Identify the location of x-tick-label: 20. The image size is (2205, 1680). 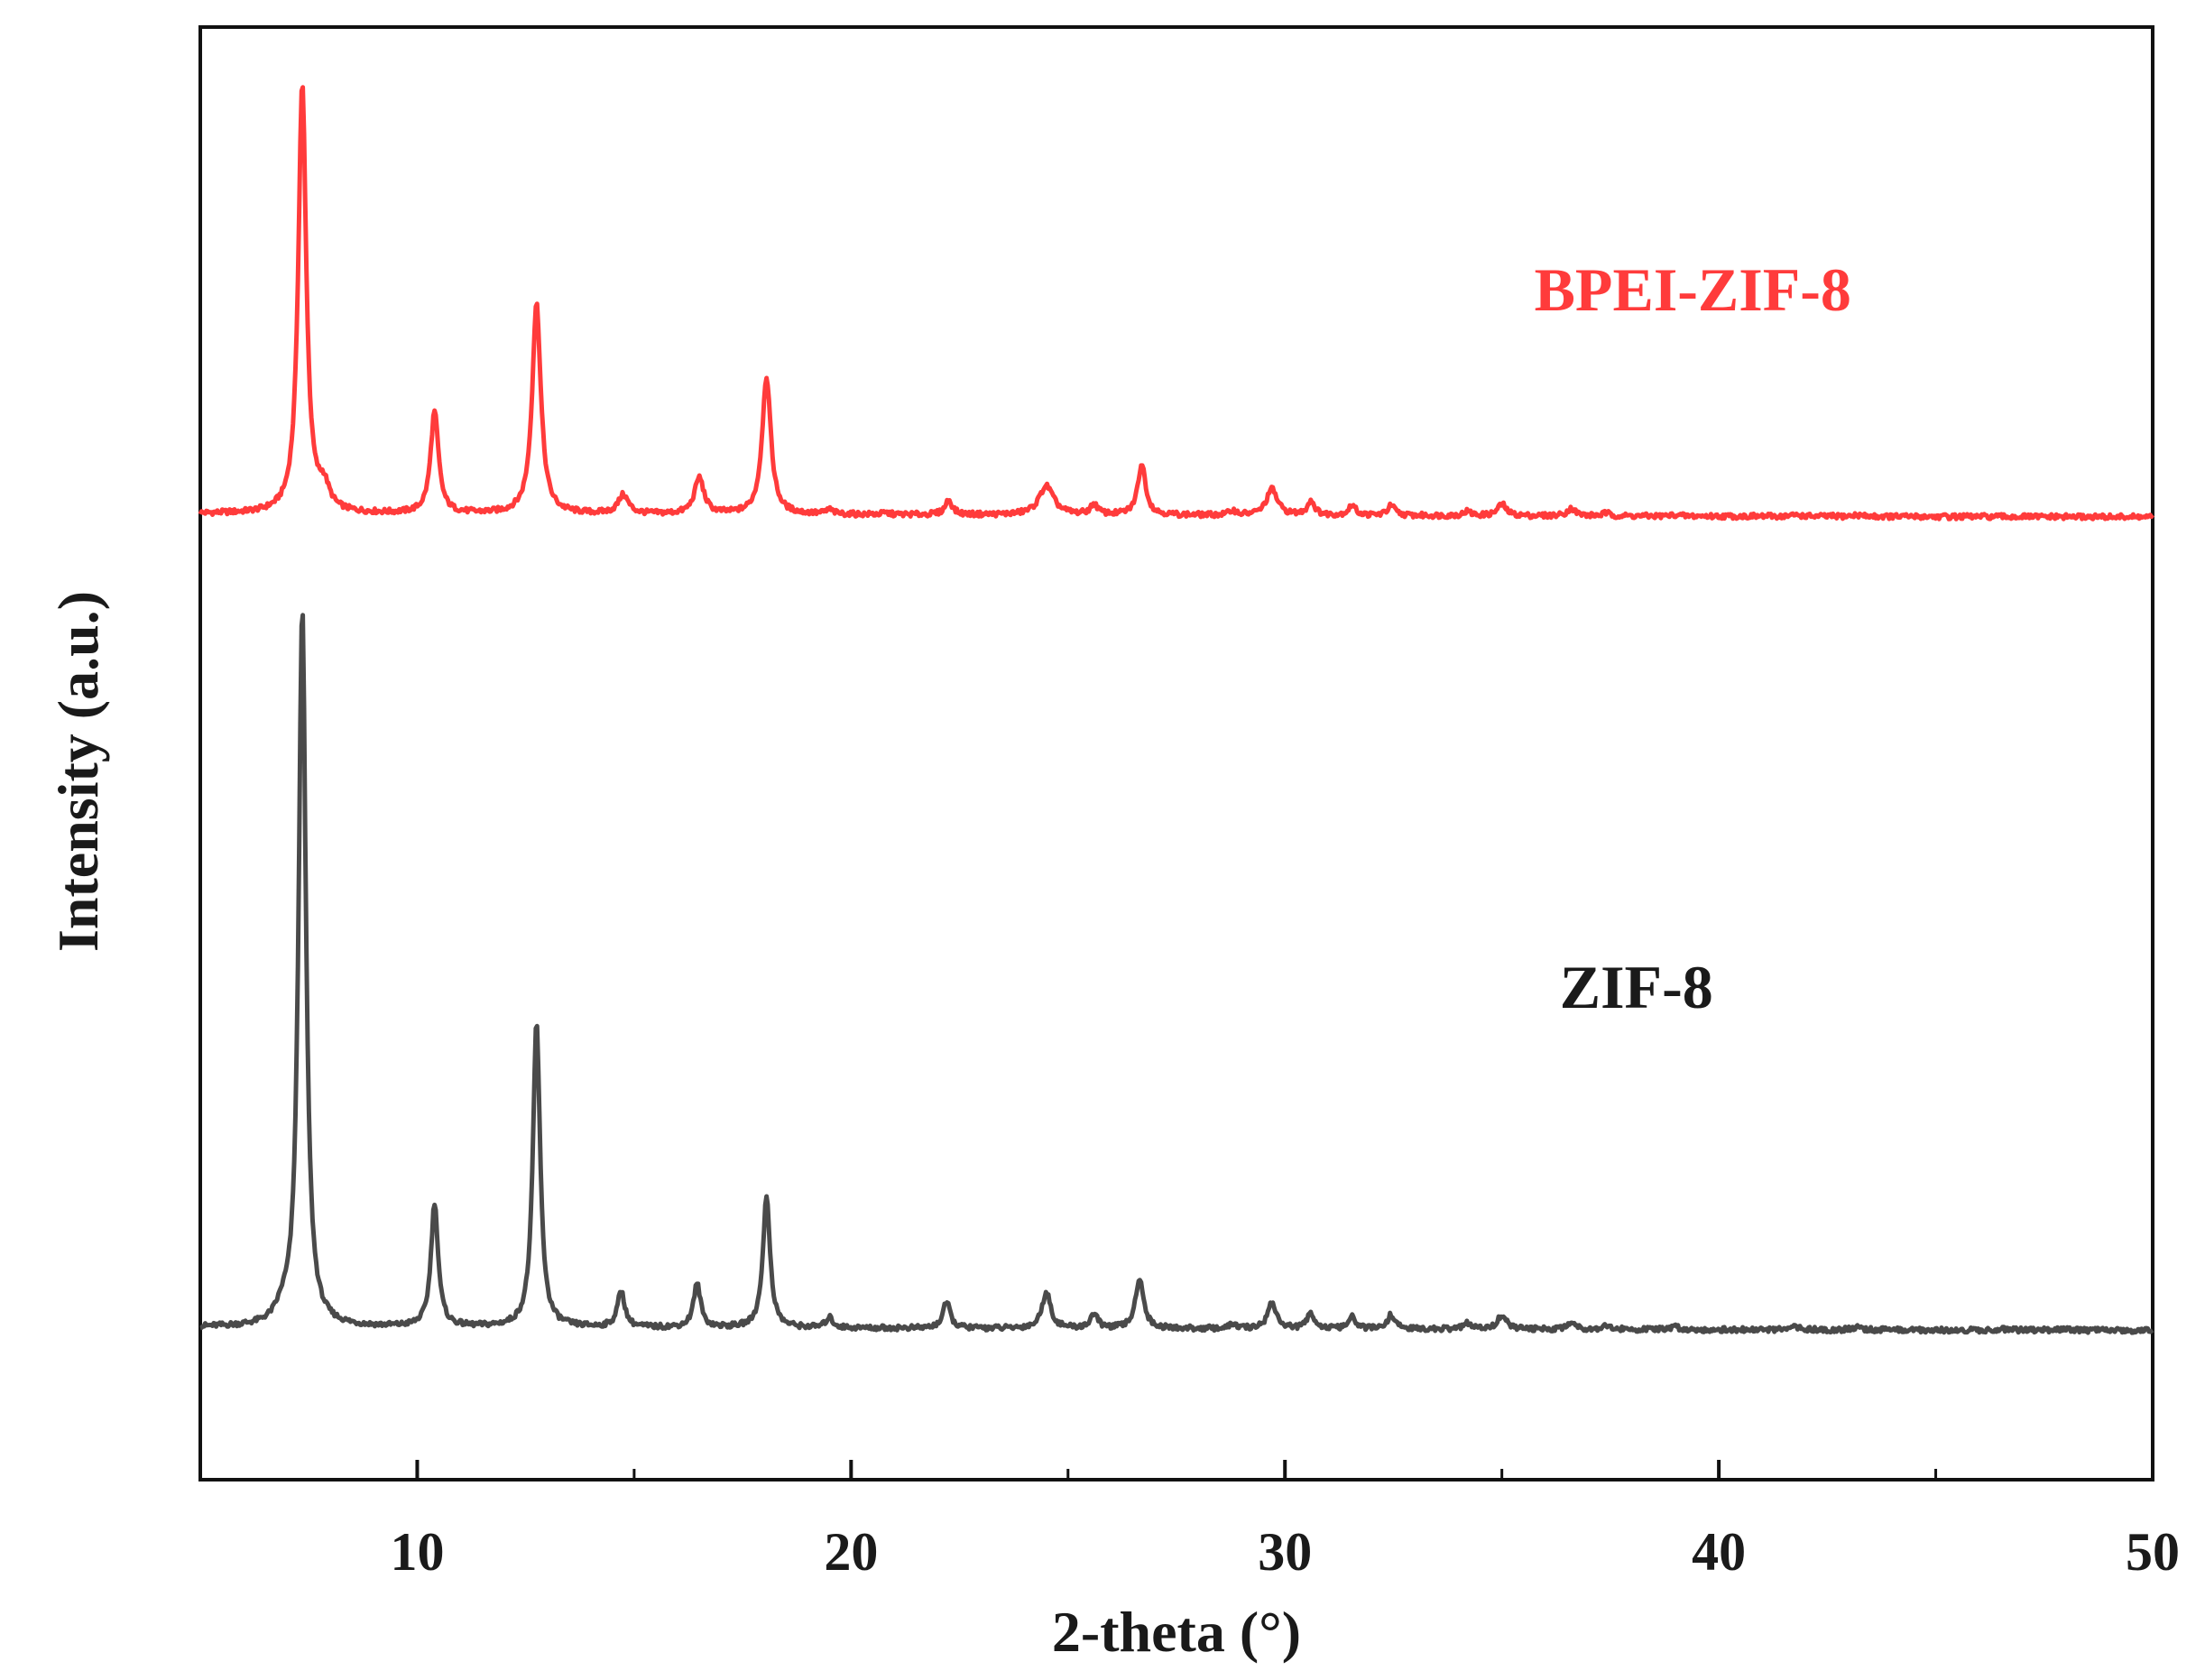
(851, 1552).